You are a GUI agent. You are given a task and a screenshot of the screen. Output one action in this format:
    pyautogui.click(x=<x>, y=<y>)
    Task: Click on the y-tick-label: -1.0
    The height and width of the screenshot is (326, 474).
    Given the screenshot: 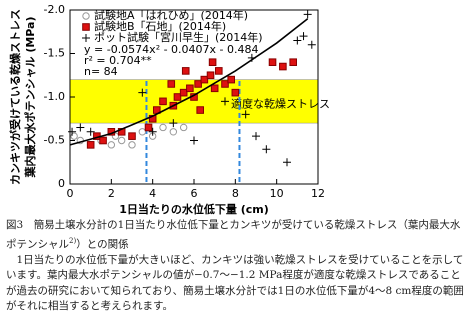 What is the action you would take?
    pyautogui.click(x=54, y=96)
    